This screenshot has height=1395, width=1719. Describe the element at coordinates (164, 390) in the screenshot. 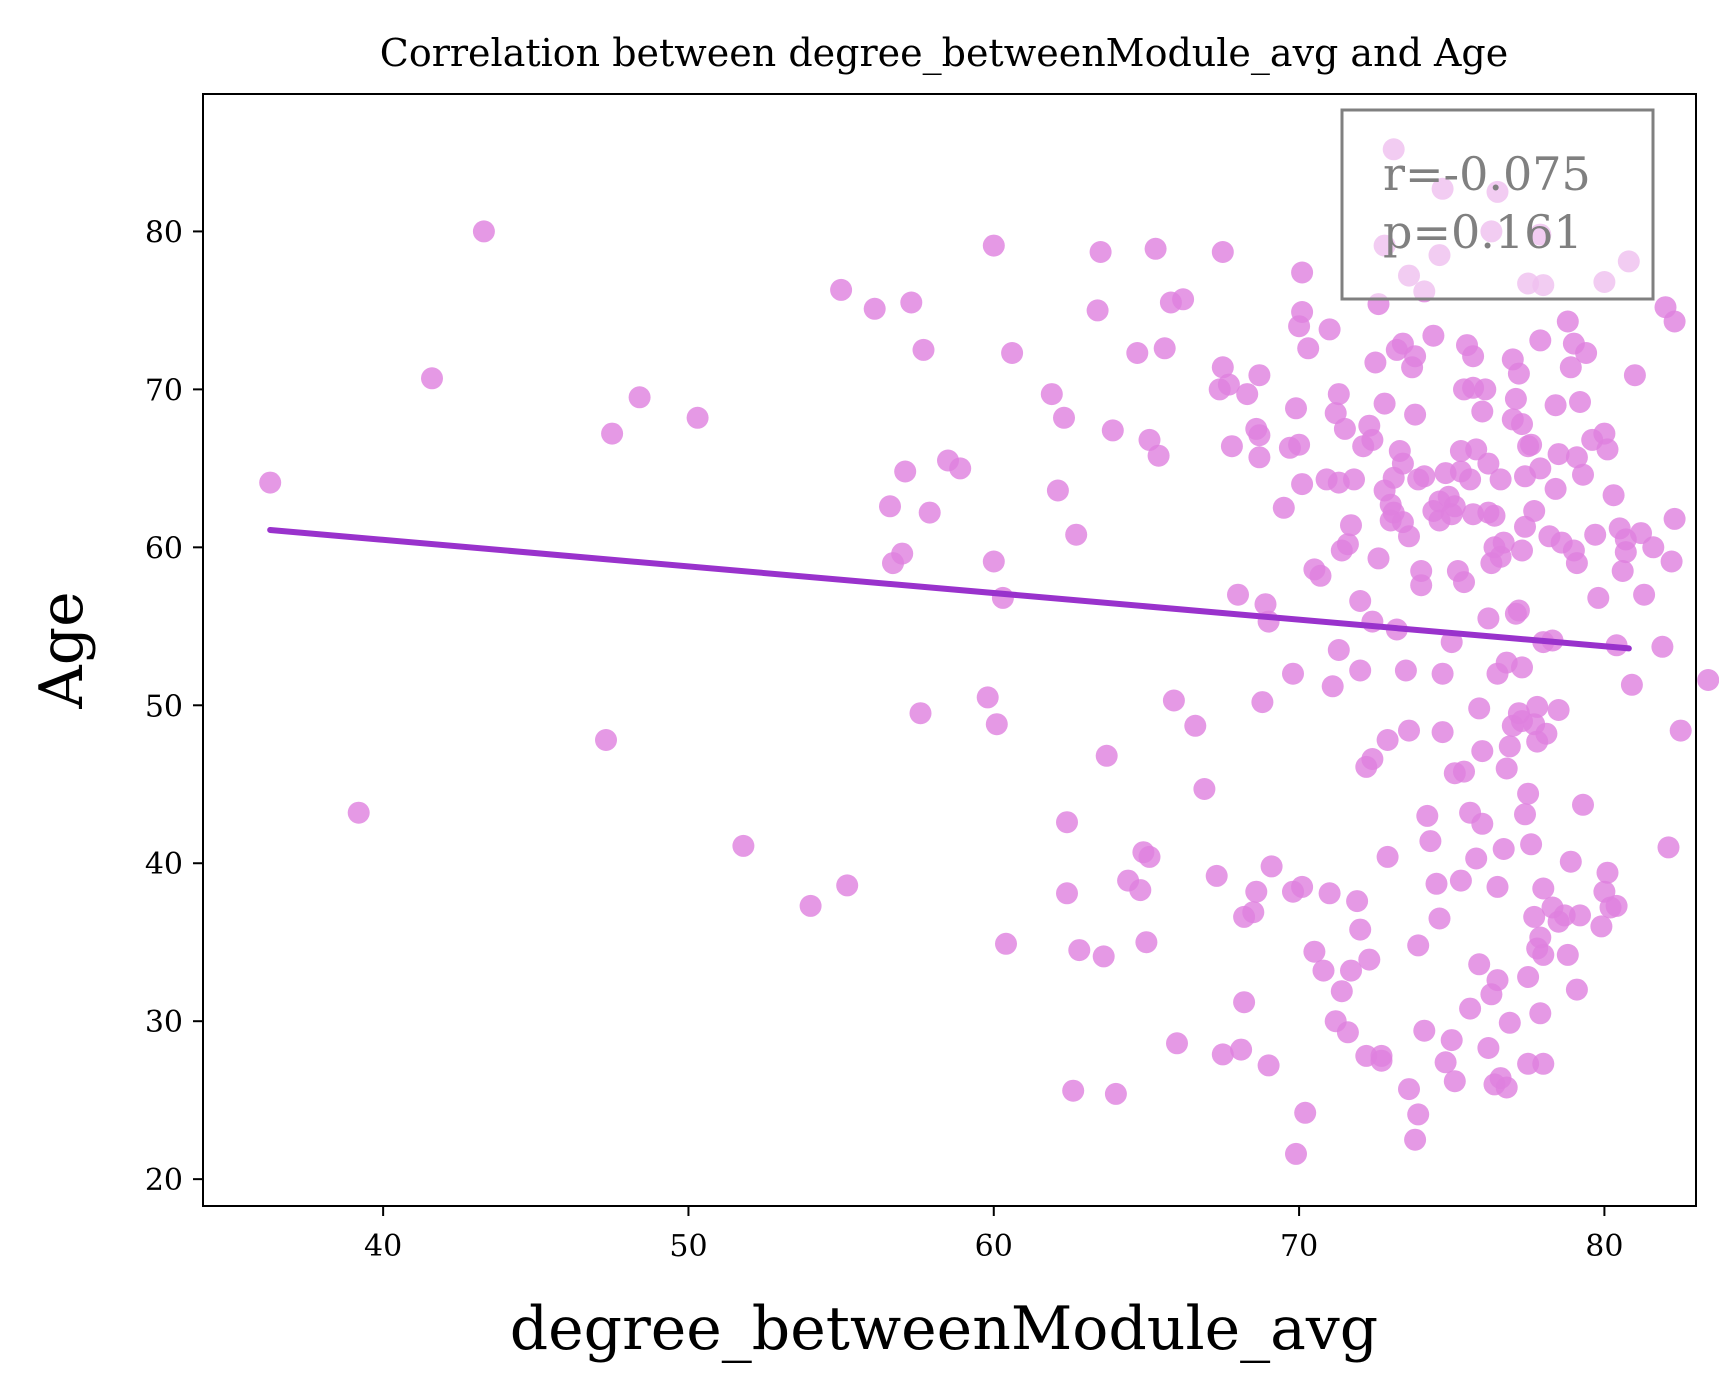

I see `y-tick-label: 70` at that location.